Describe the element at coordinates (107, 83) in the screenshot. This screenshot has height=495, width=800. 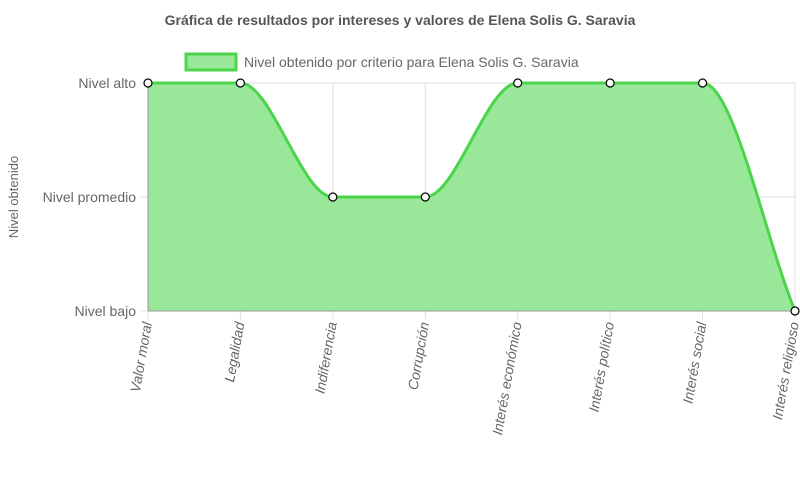
I see `y-tick-label: Nivel alto` at that location.